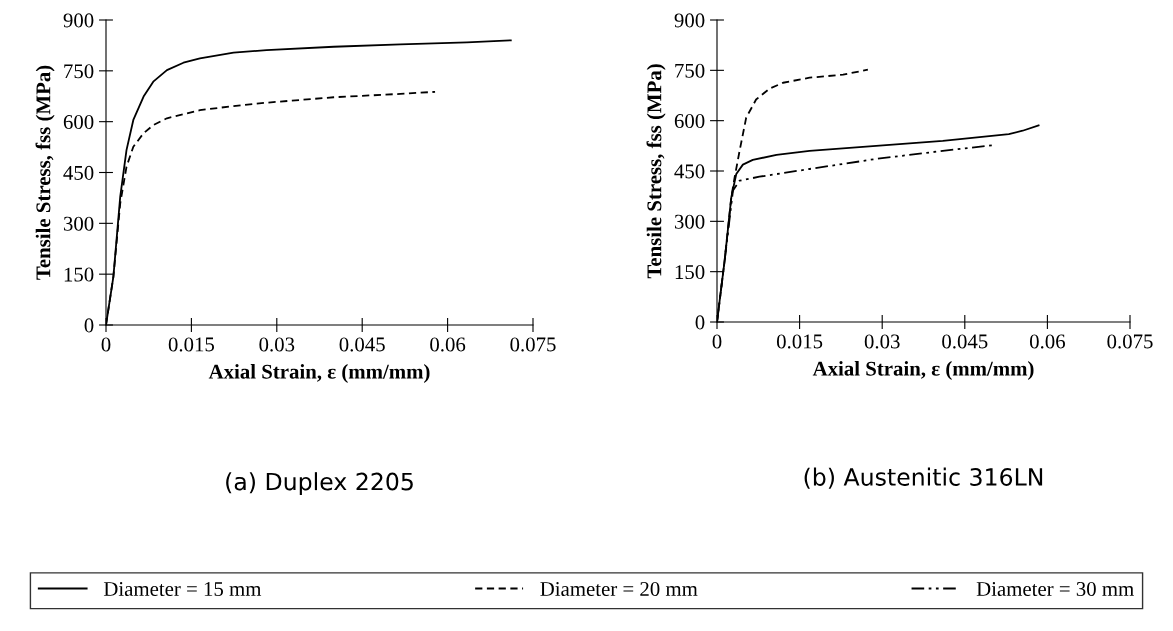 This screenshot has width=1173, height=631. I want to click on text: (b) Austenitic 316LN, so click(923, 478).